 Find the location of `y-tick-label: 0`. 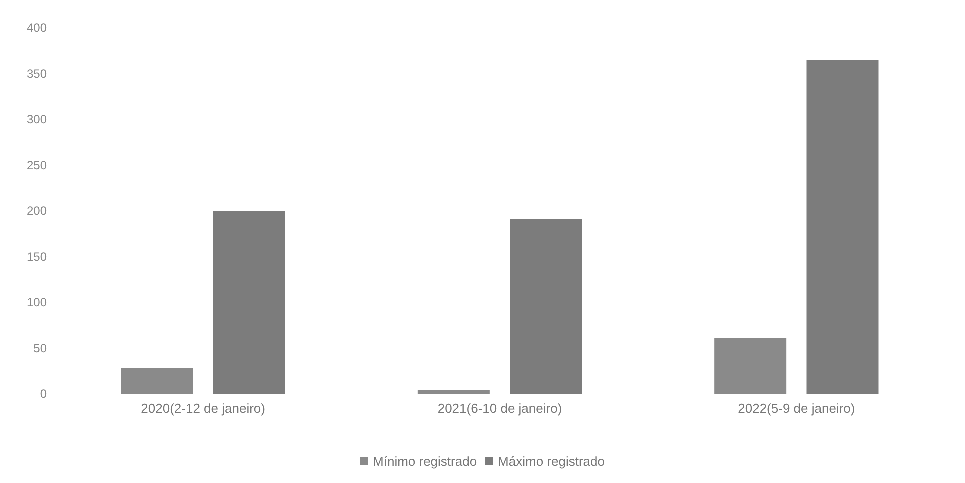

y-tick-label: 0 is located at coordinates (44, 394).